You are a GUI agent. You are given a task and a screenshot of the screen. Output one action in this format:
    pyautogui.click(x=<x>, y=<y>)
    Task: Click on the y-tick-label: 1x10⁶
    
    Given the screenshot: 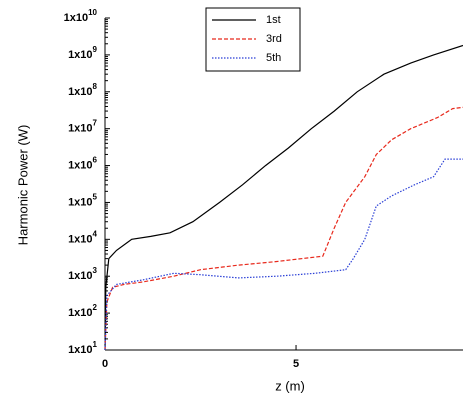 What is the action you would take?
    pyautogui.click(x=82, y=164)
    